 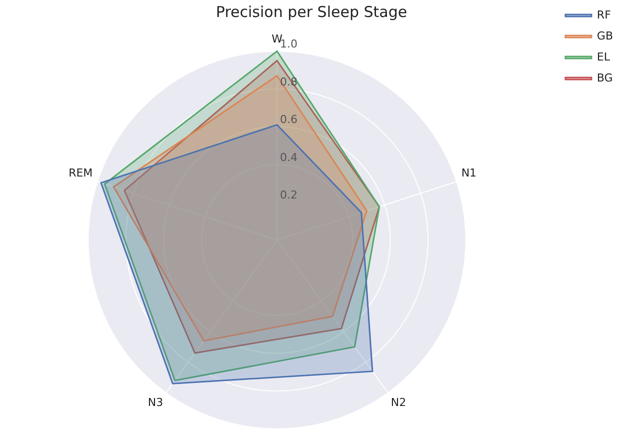 I want to click on y-tick-label: 0.6, so click(x=289, y=119).